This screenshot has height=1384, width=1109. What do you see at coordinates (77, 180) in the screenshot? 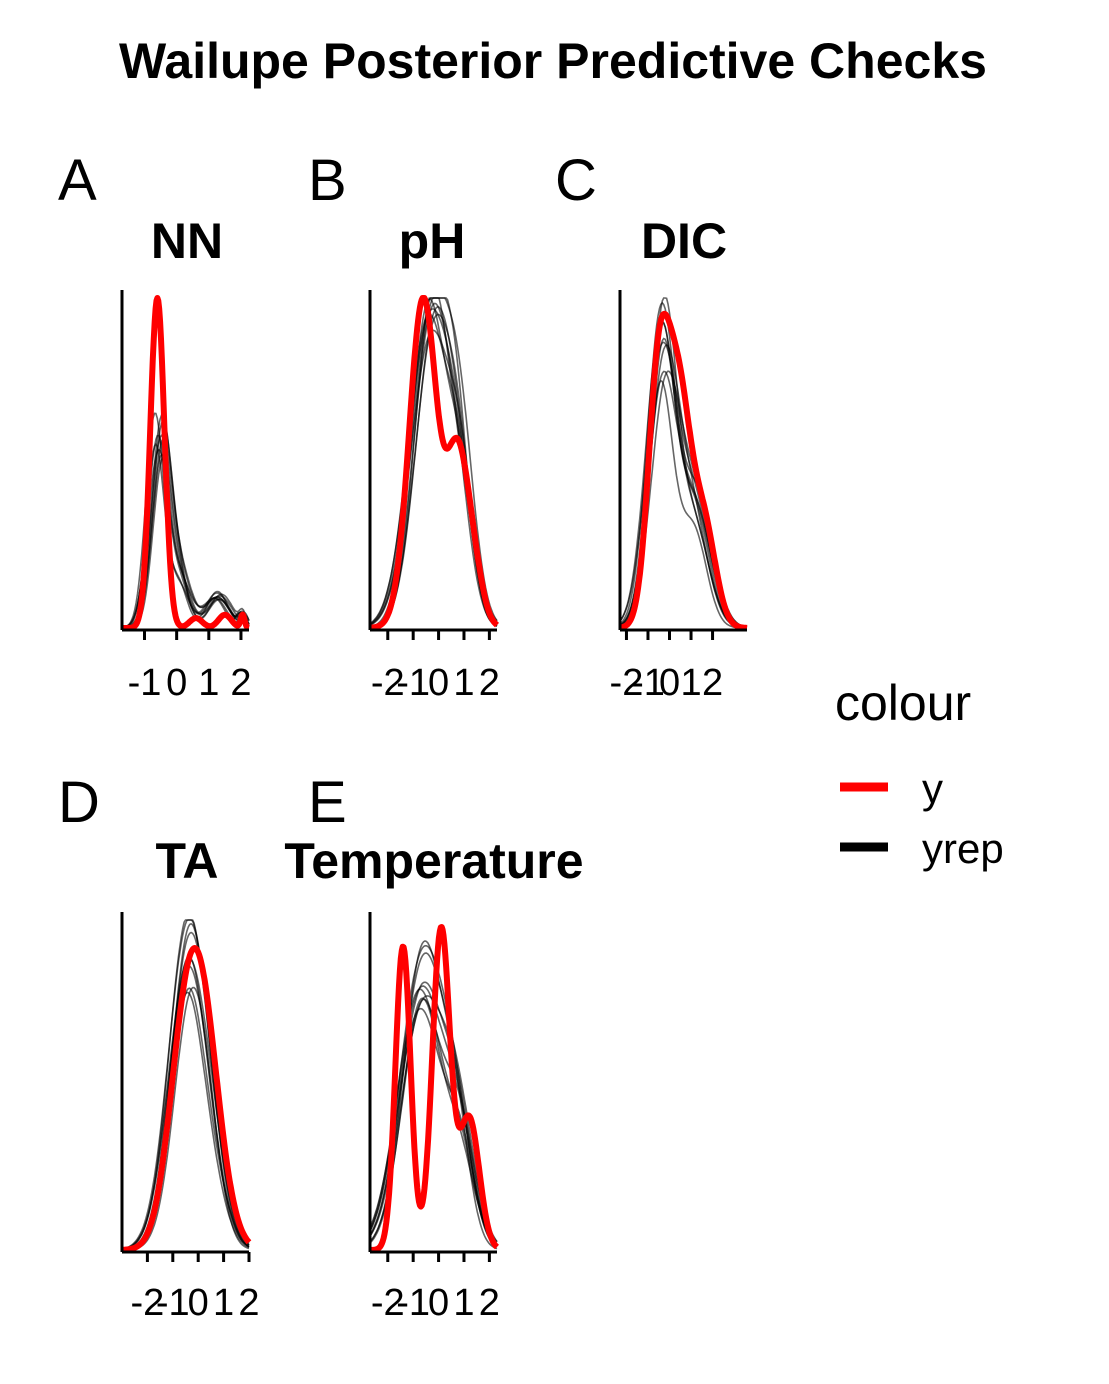
I see `panel-tag: A` at bounding box center [77, 180].